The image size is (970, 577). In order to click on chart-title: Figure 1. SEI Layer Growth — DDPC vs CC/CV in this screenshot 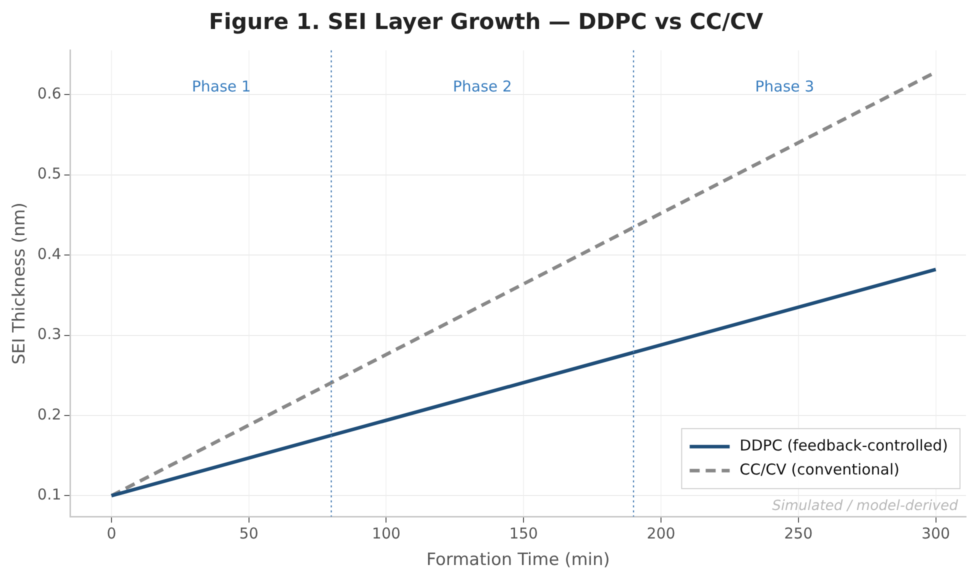, I will do `click(486, 22)`.